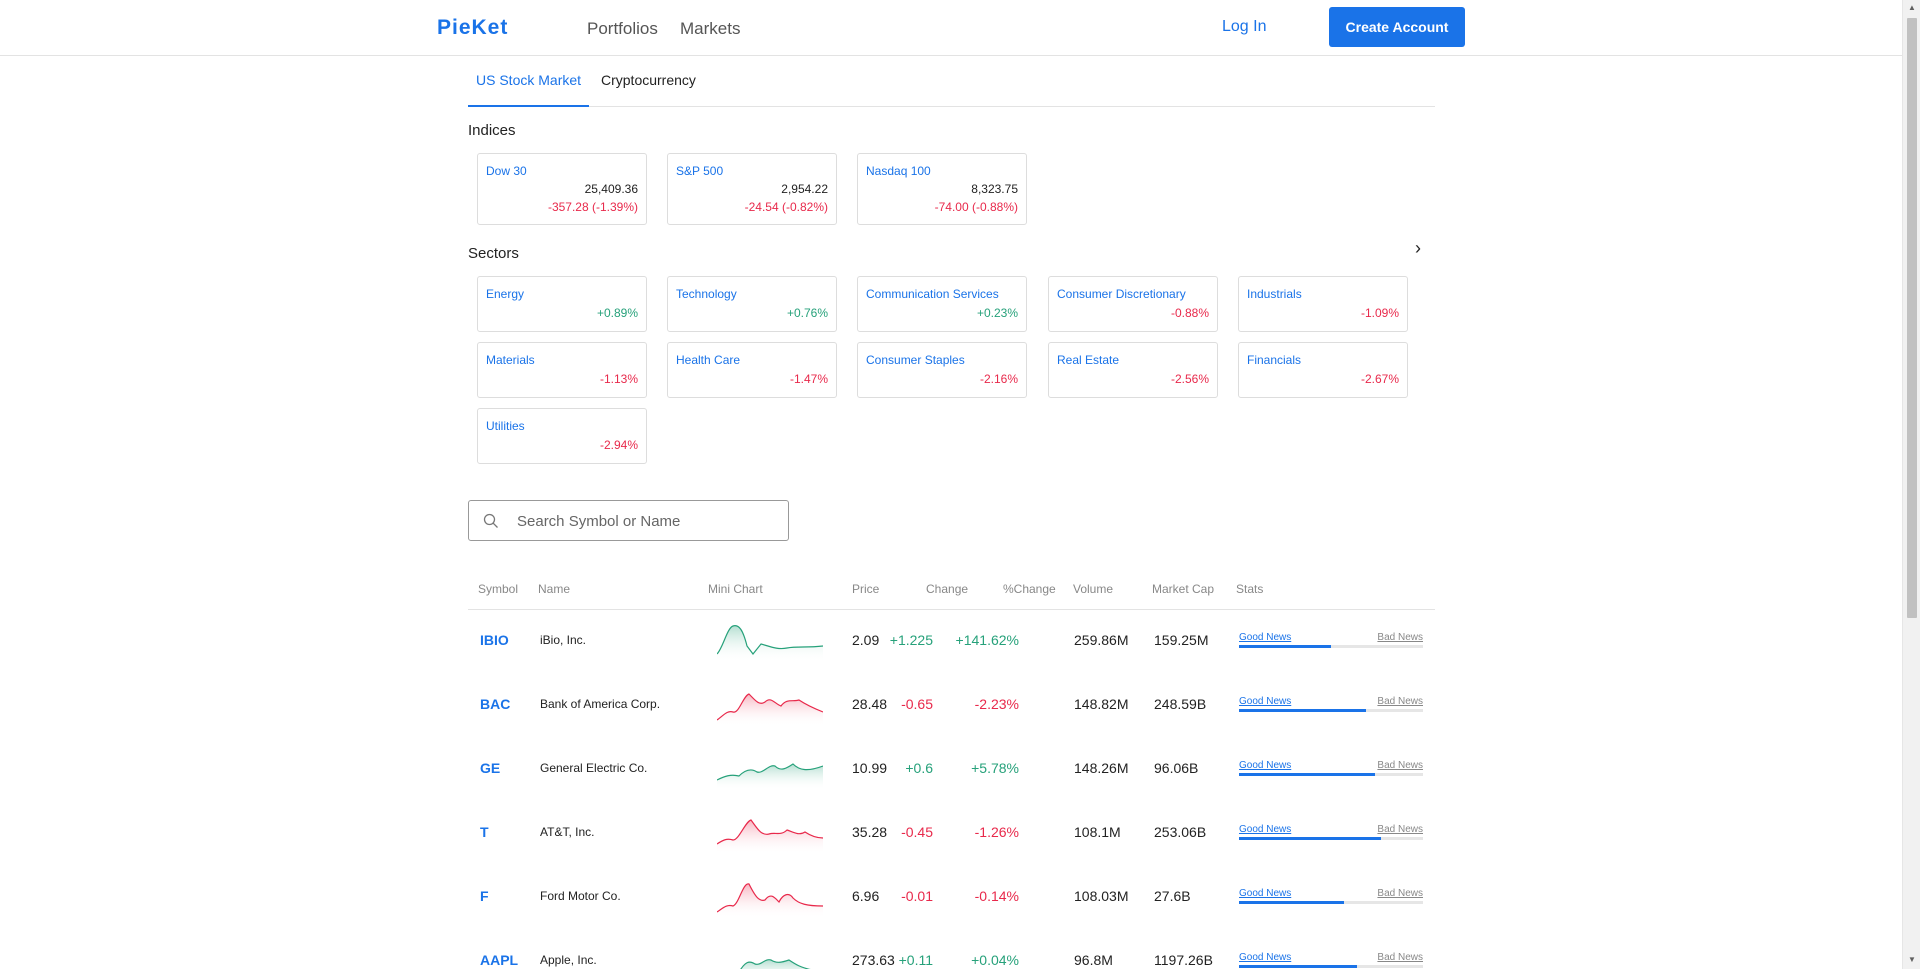 The height and width of the screenshot is (969, 1920). Describe the element at coordinates (866, 896) in the screenshot. I see `stock-price: 6.96` at that location.